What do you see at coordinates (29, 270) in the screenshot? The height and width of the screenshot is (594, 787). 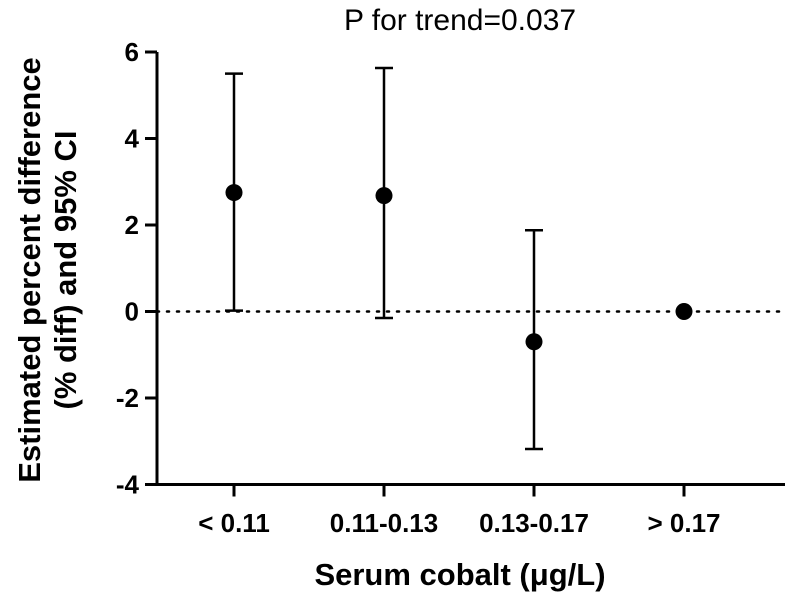 I see `y-axis-label-line-1: Estimated percent difference` at bounding box center [29, 270].